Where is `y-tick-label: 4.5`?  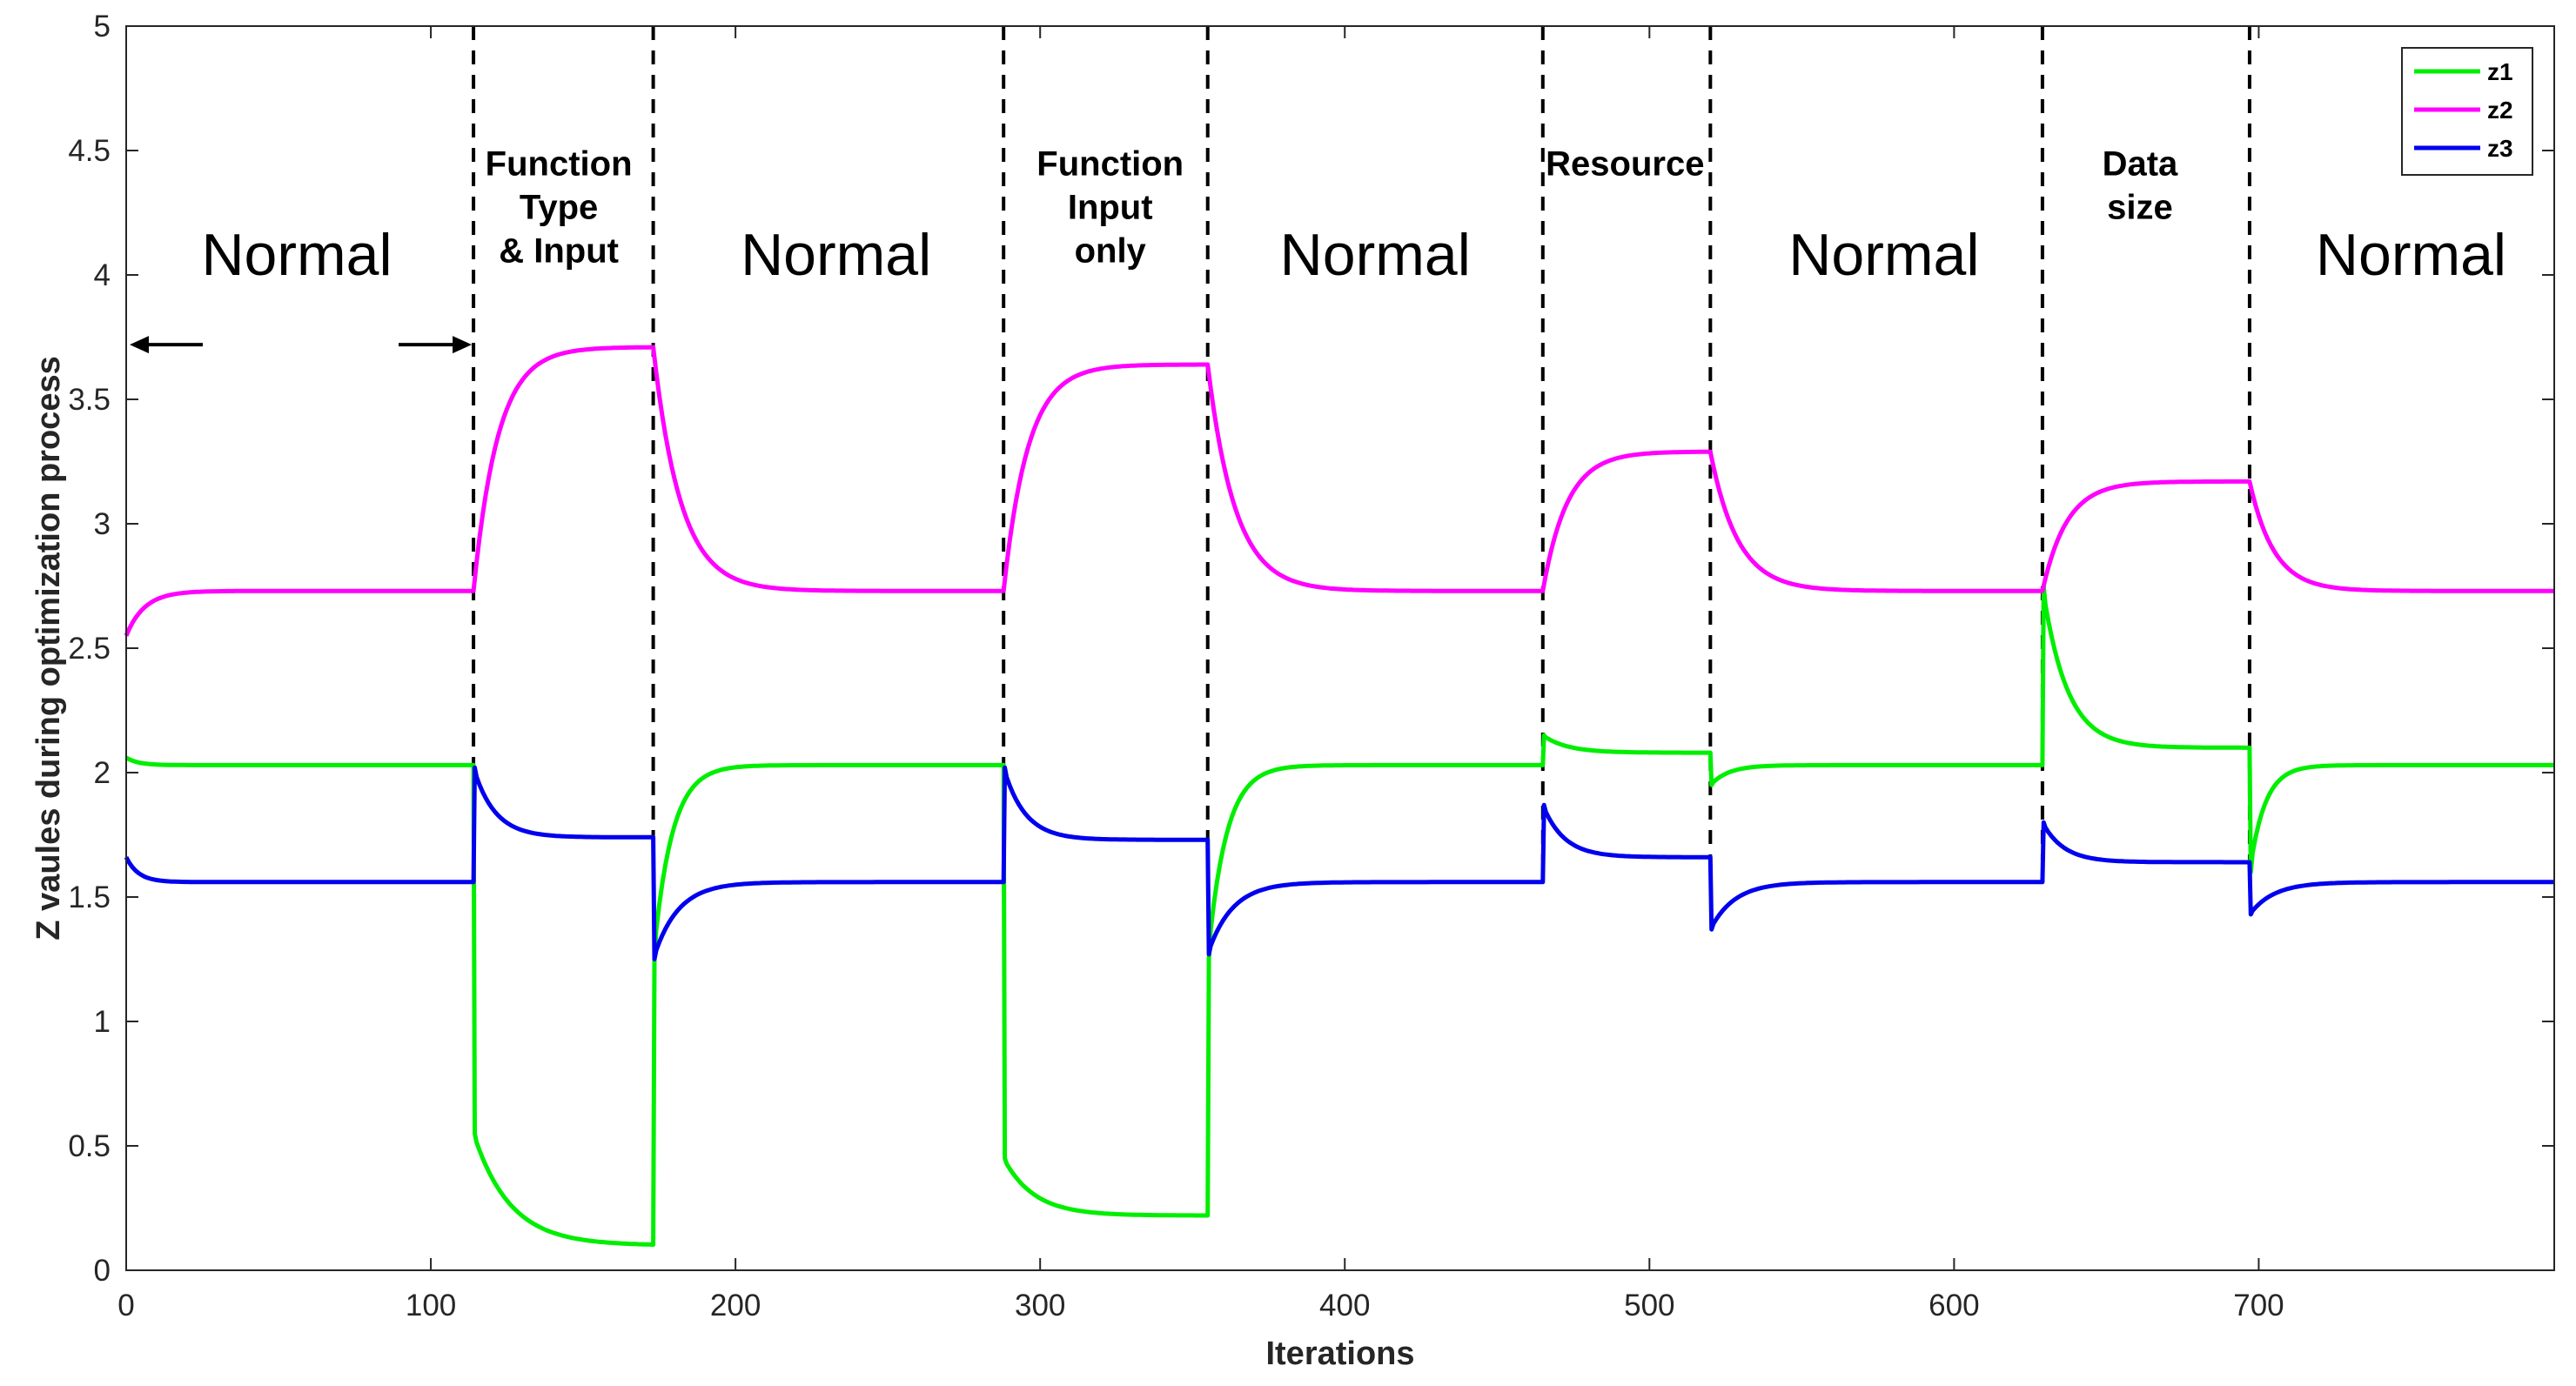
y-tick-label: 4.5 is located at coordinates (89, 151).